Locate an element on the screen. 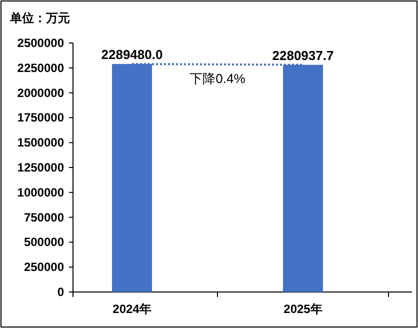  x-tick-label: 2024年 is located at coordinates (132, 309).